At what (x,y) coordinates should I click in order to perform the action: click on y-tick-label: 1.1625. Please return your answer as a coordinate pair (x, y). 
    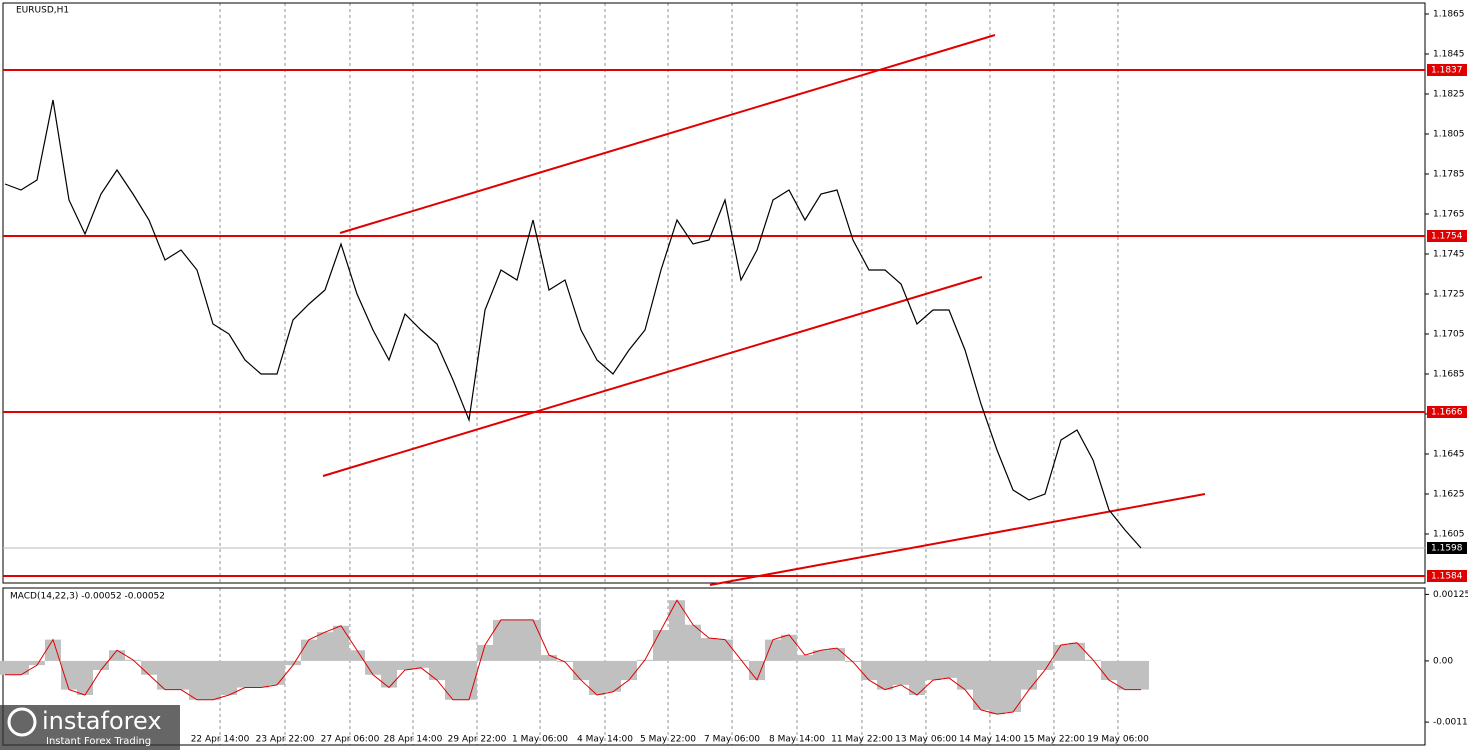
    Looking at the image, I should click on (1449, 495).